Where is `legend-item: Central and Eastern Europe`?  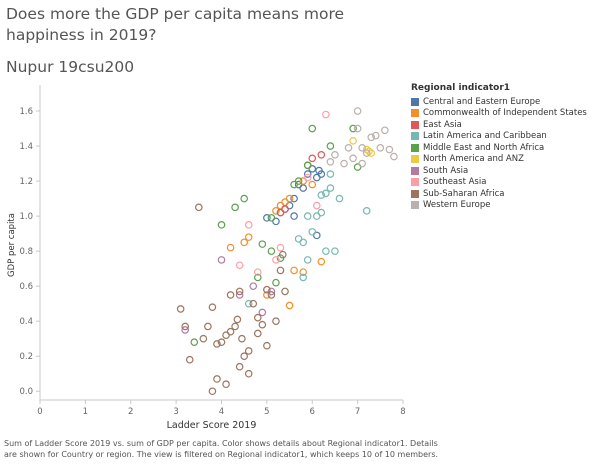
legend-item: Central and Eastern Europe is located at coordinates (502, 102).